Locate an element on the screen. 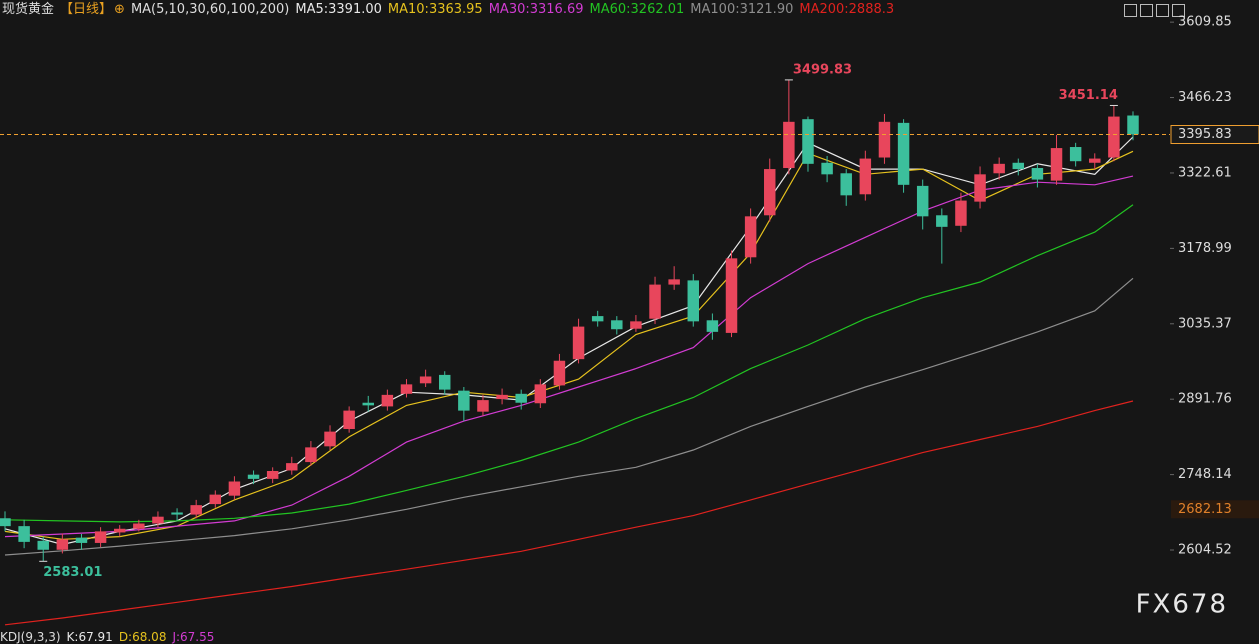 The height and width of the screenshot is (644, 1259). y-tick-label: 3609.85 is located at coordinates (1205, 22).